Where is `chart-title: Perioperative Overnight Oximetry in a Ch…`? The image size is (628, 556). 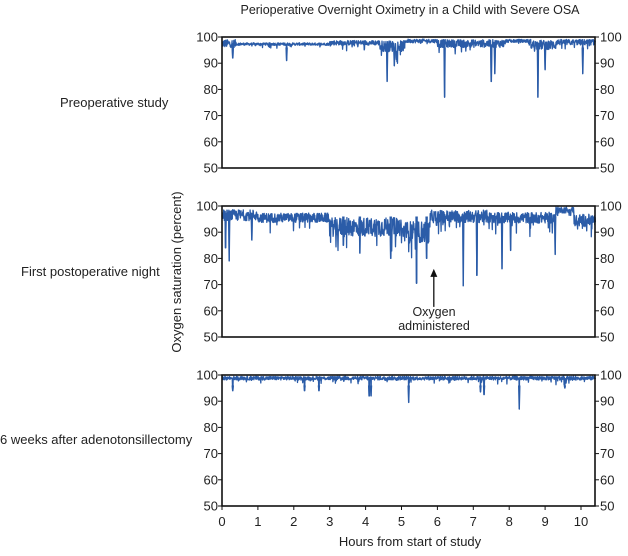
chart-title: Perioperative Overnight Oximetry in a Ch… is located at coordinates (410, 10).